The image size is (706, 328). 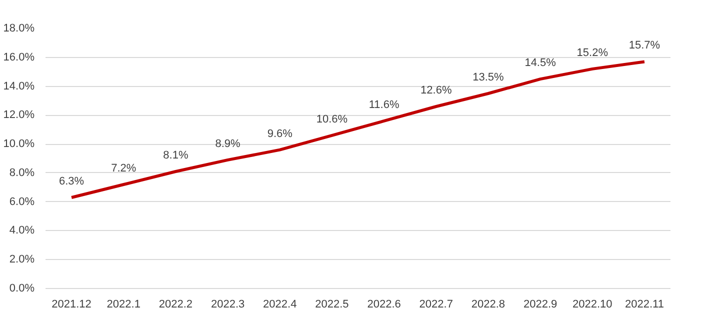 I want to click on x-tick-label: 2022.3, so click(x=227, y=304).